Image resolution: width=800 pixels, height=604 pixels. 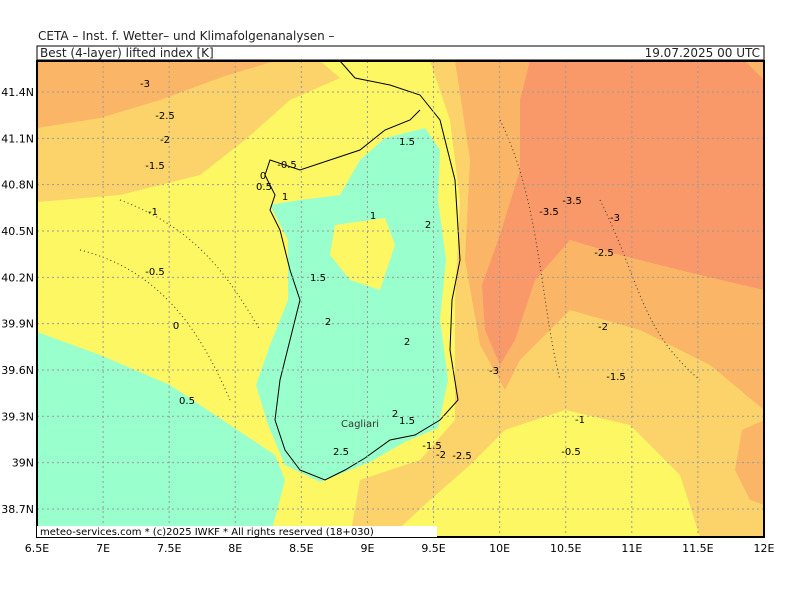 I want to click on lat-label: 39.9N, so click(x=17, y=324).